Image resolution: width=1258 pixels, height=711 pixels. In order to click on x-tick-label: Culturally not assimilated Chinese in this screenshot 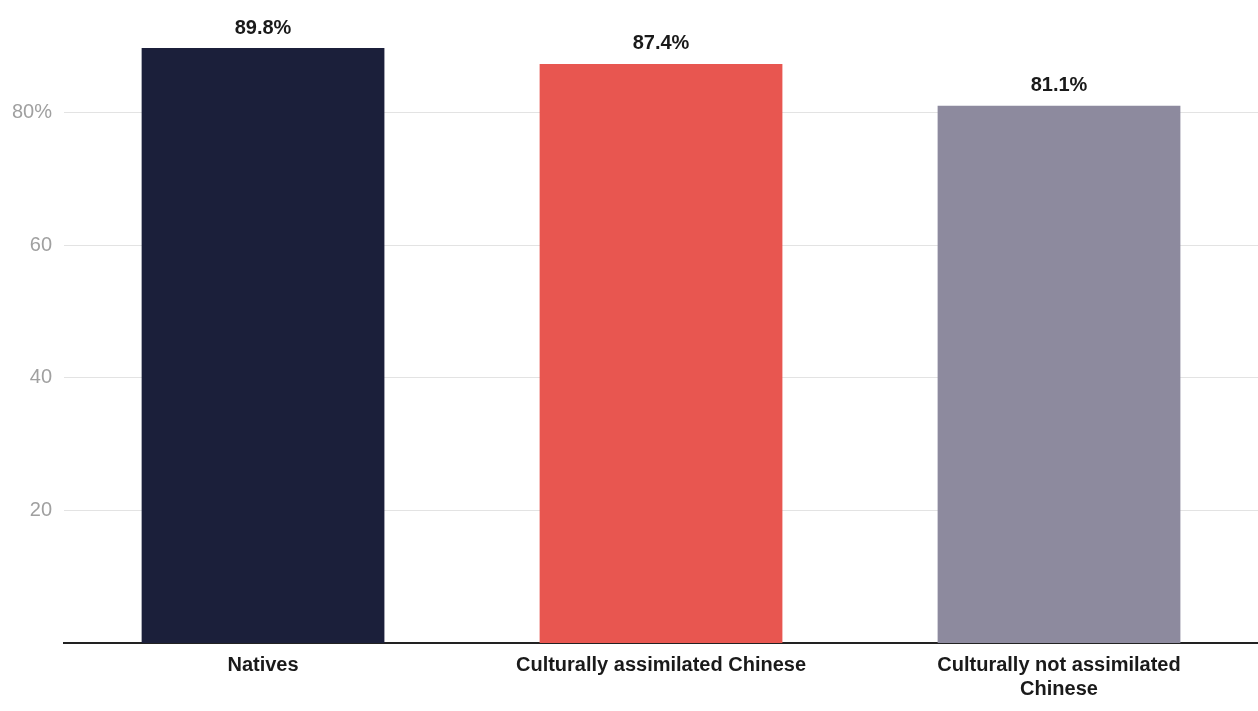, I will do `click(1059, 675)`.